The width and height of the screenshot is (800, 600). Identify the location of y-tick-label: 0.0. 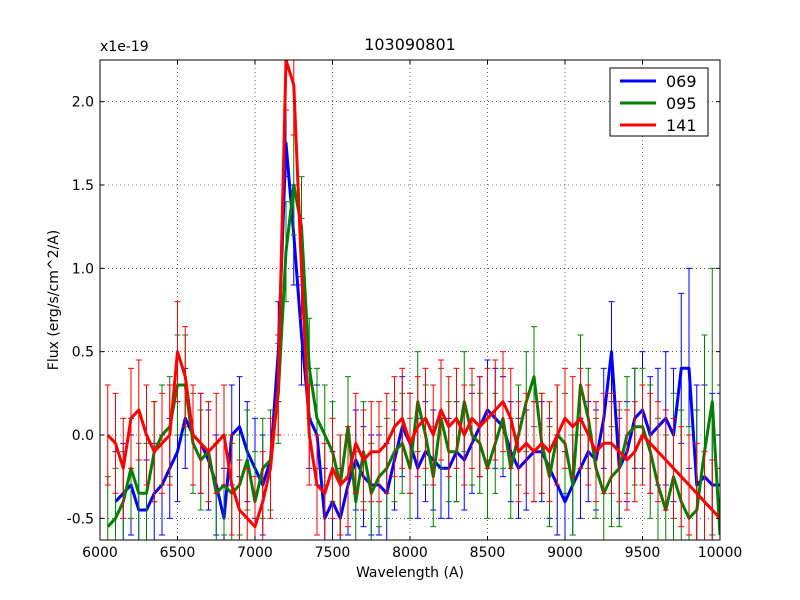
(83, 436).